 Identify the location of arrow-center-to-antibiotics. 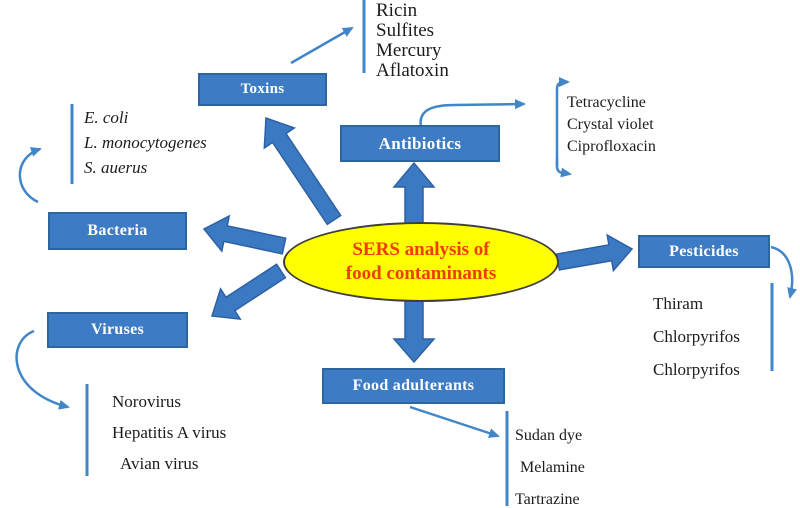
(414, 196).